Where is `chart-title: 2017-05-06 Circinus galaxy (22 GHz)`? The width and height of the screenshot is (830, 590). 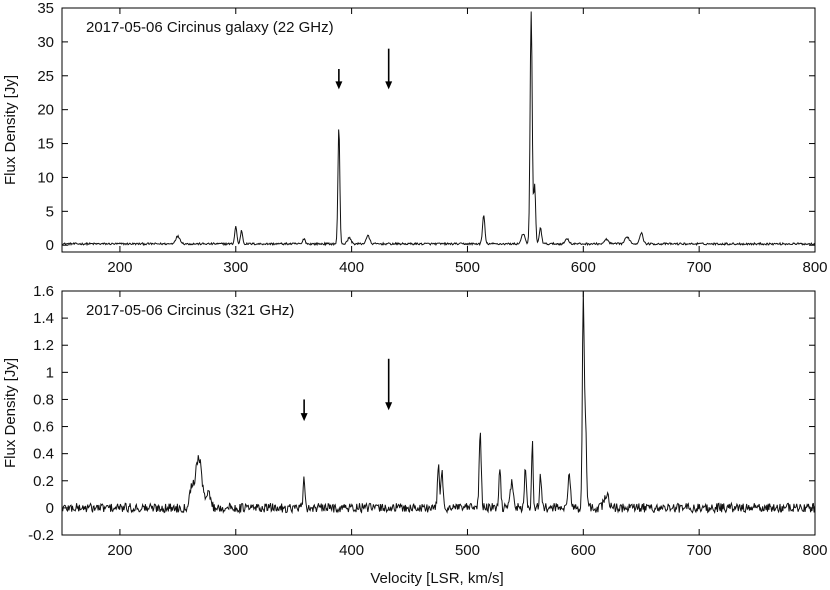 chart-title: 2017-05-06 Circinus galaxy (22 GHz) is located at coordinates (210, 27).